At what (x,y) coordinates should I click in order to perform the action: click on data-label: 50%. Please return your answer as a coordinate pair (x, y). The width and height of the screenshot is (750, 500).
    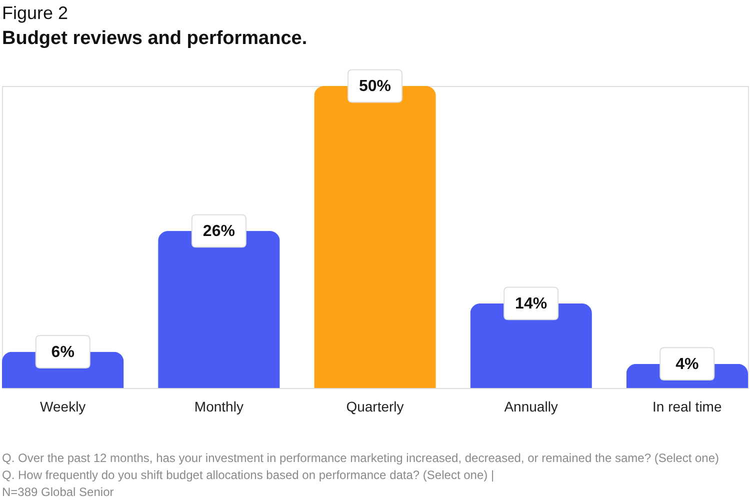
    Looking at the image, I should click on (375, 86).